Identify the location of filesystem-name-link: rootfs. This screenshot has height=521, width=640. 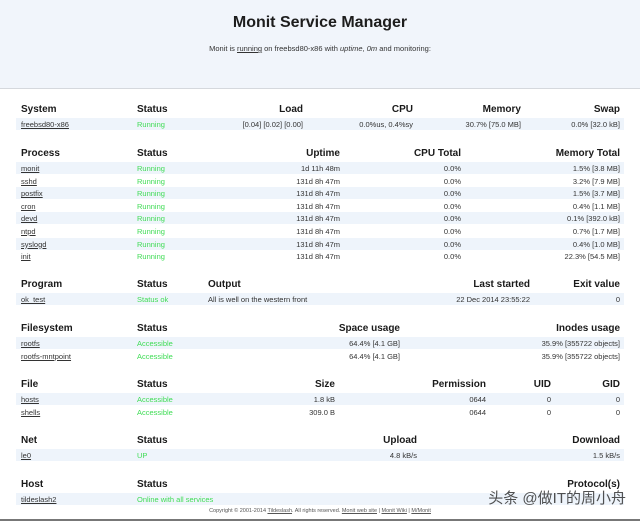
(30, 343).